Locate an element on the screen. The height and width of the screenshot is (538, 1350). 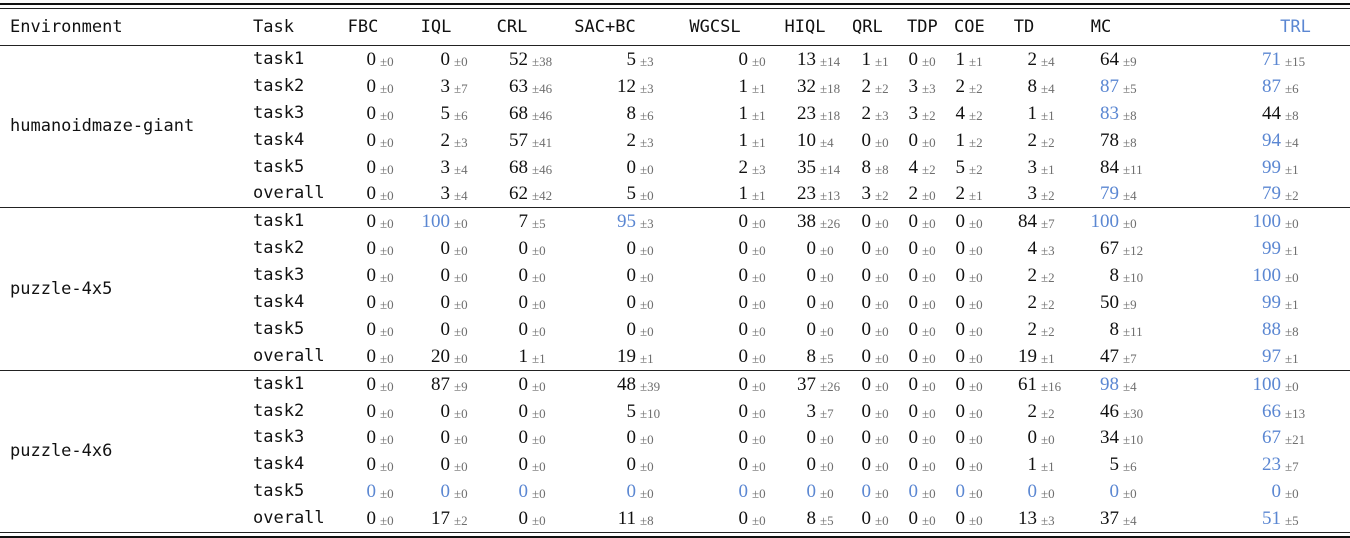
task-label: overall is located at coordinates (289, 193).